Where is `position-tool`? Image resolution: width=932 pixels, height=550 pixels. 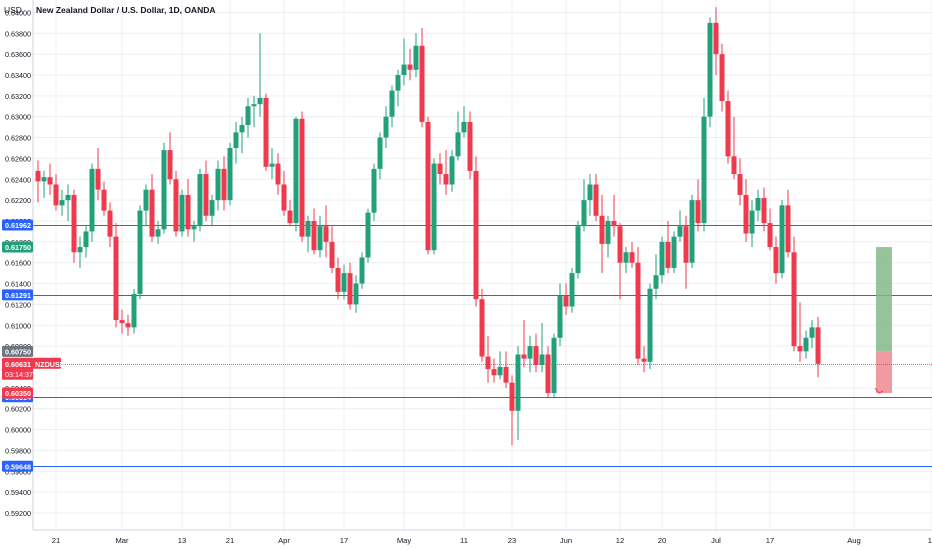
position-tool is located at coordinates (883, 320).